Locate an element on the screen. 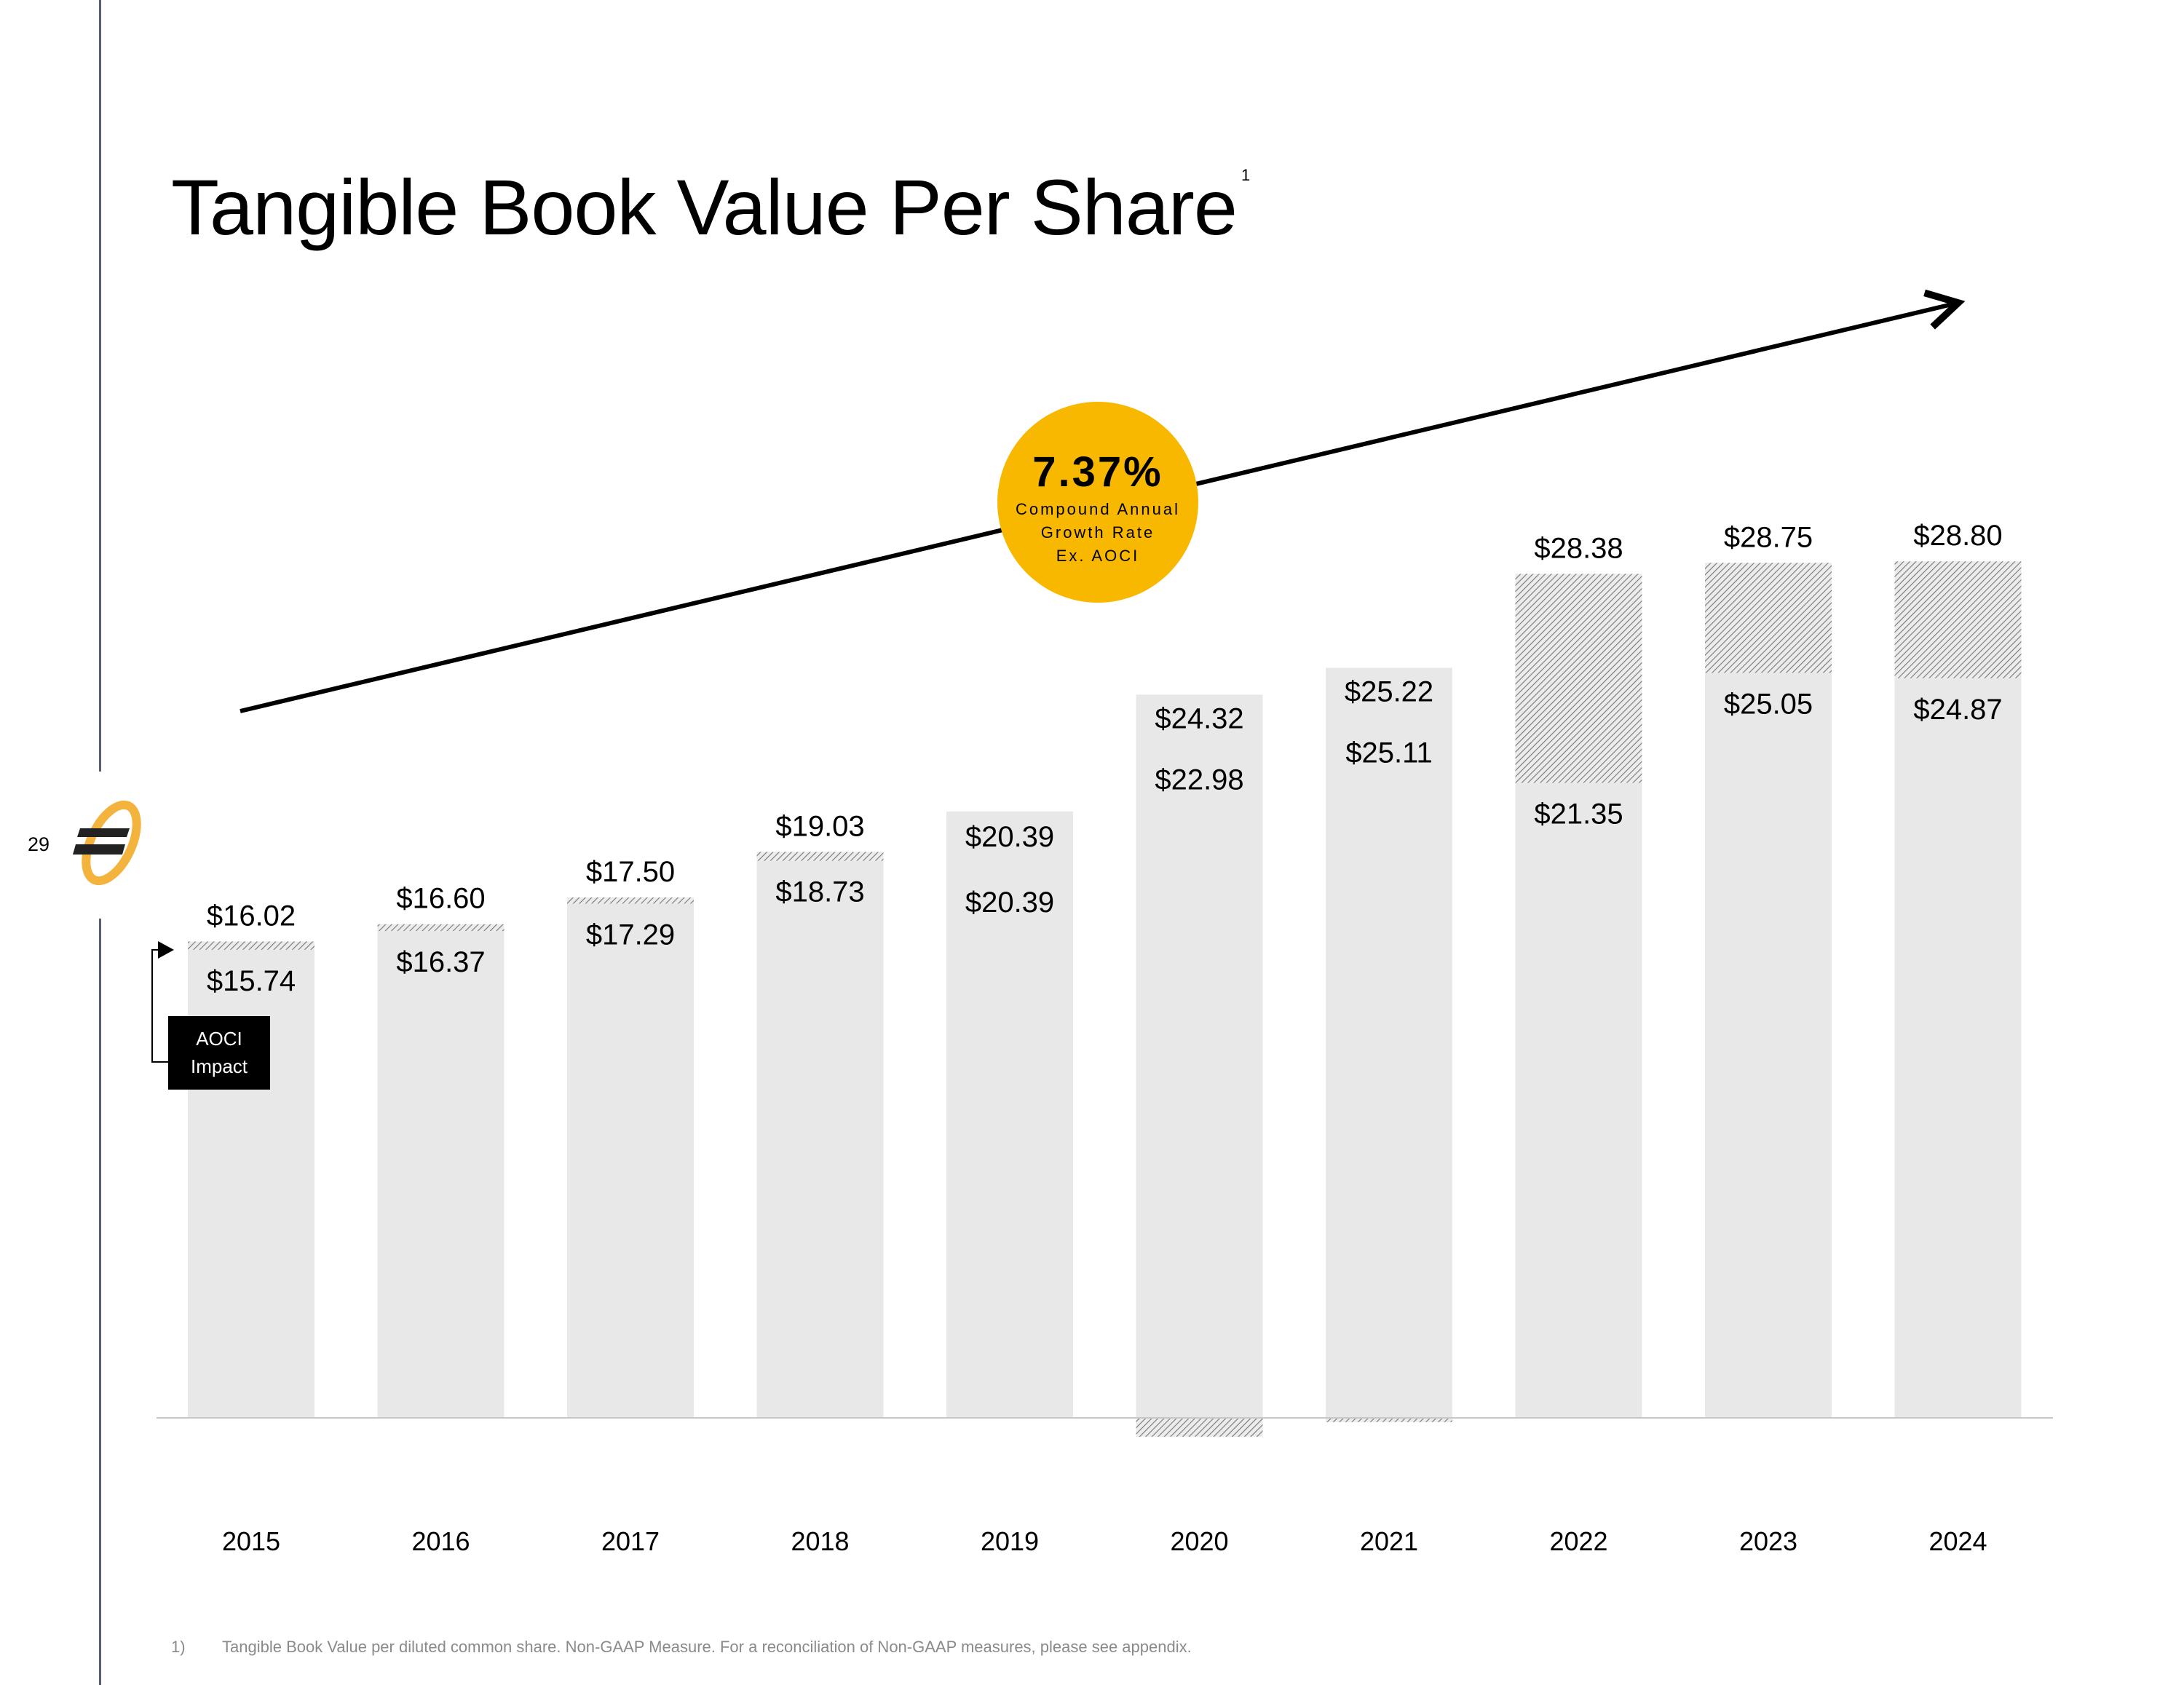 The image size is (2184, 1685). aoci-bracket-arrowhead is located at coordinates (166, 950).